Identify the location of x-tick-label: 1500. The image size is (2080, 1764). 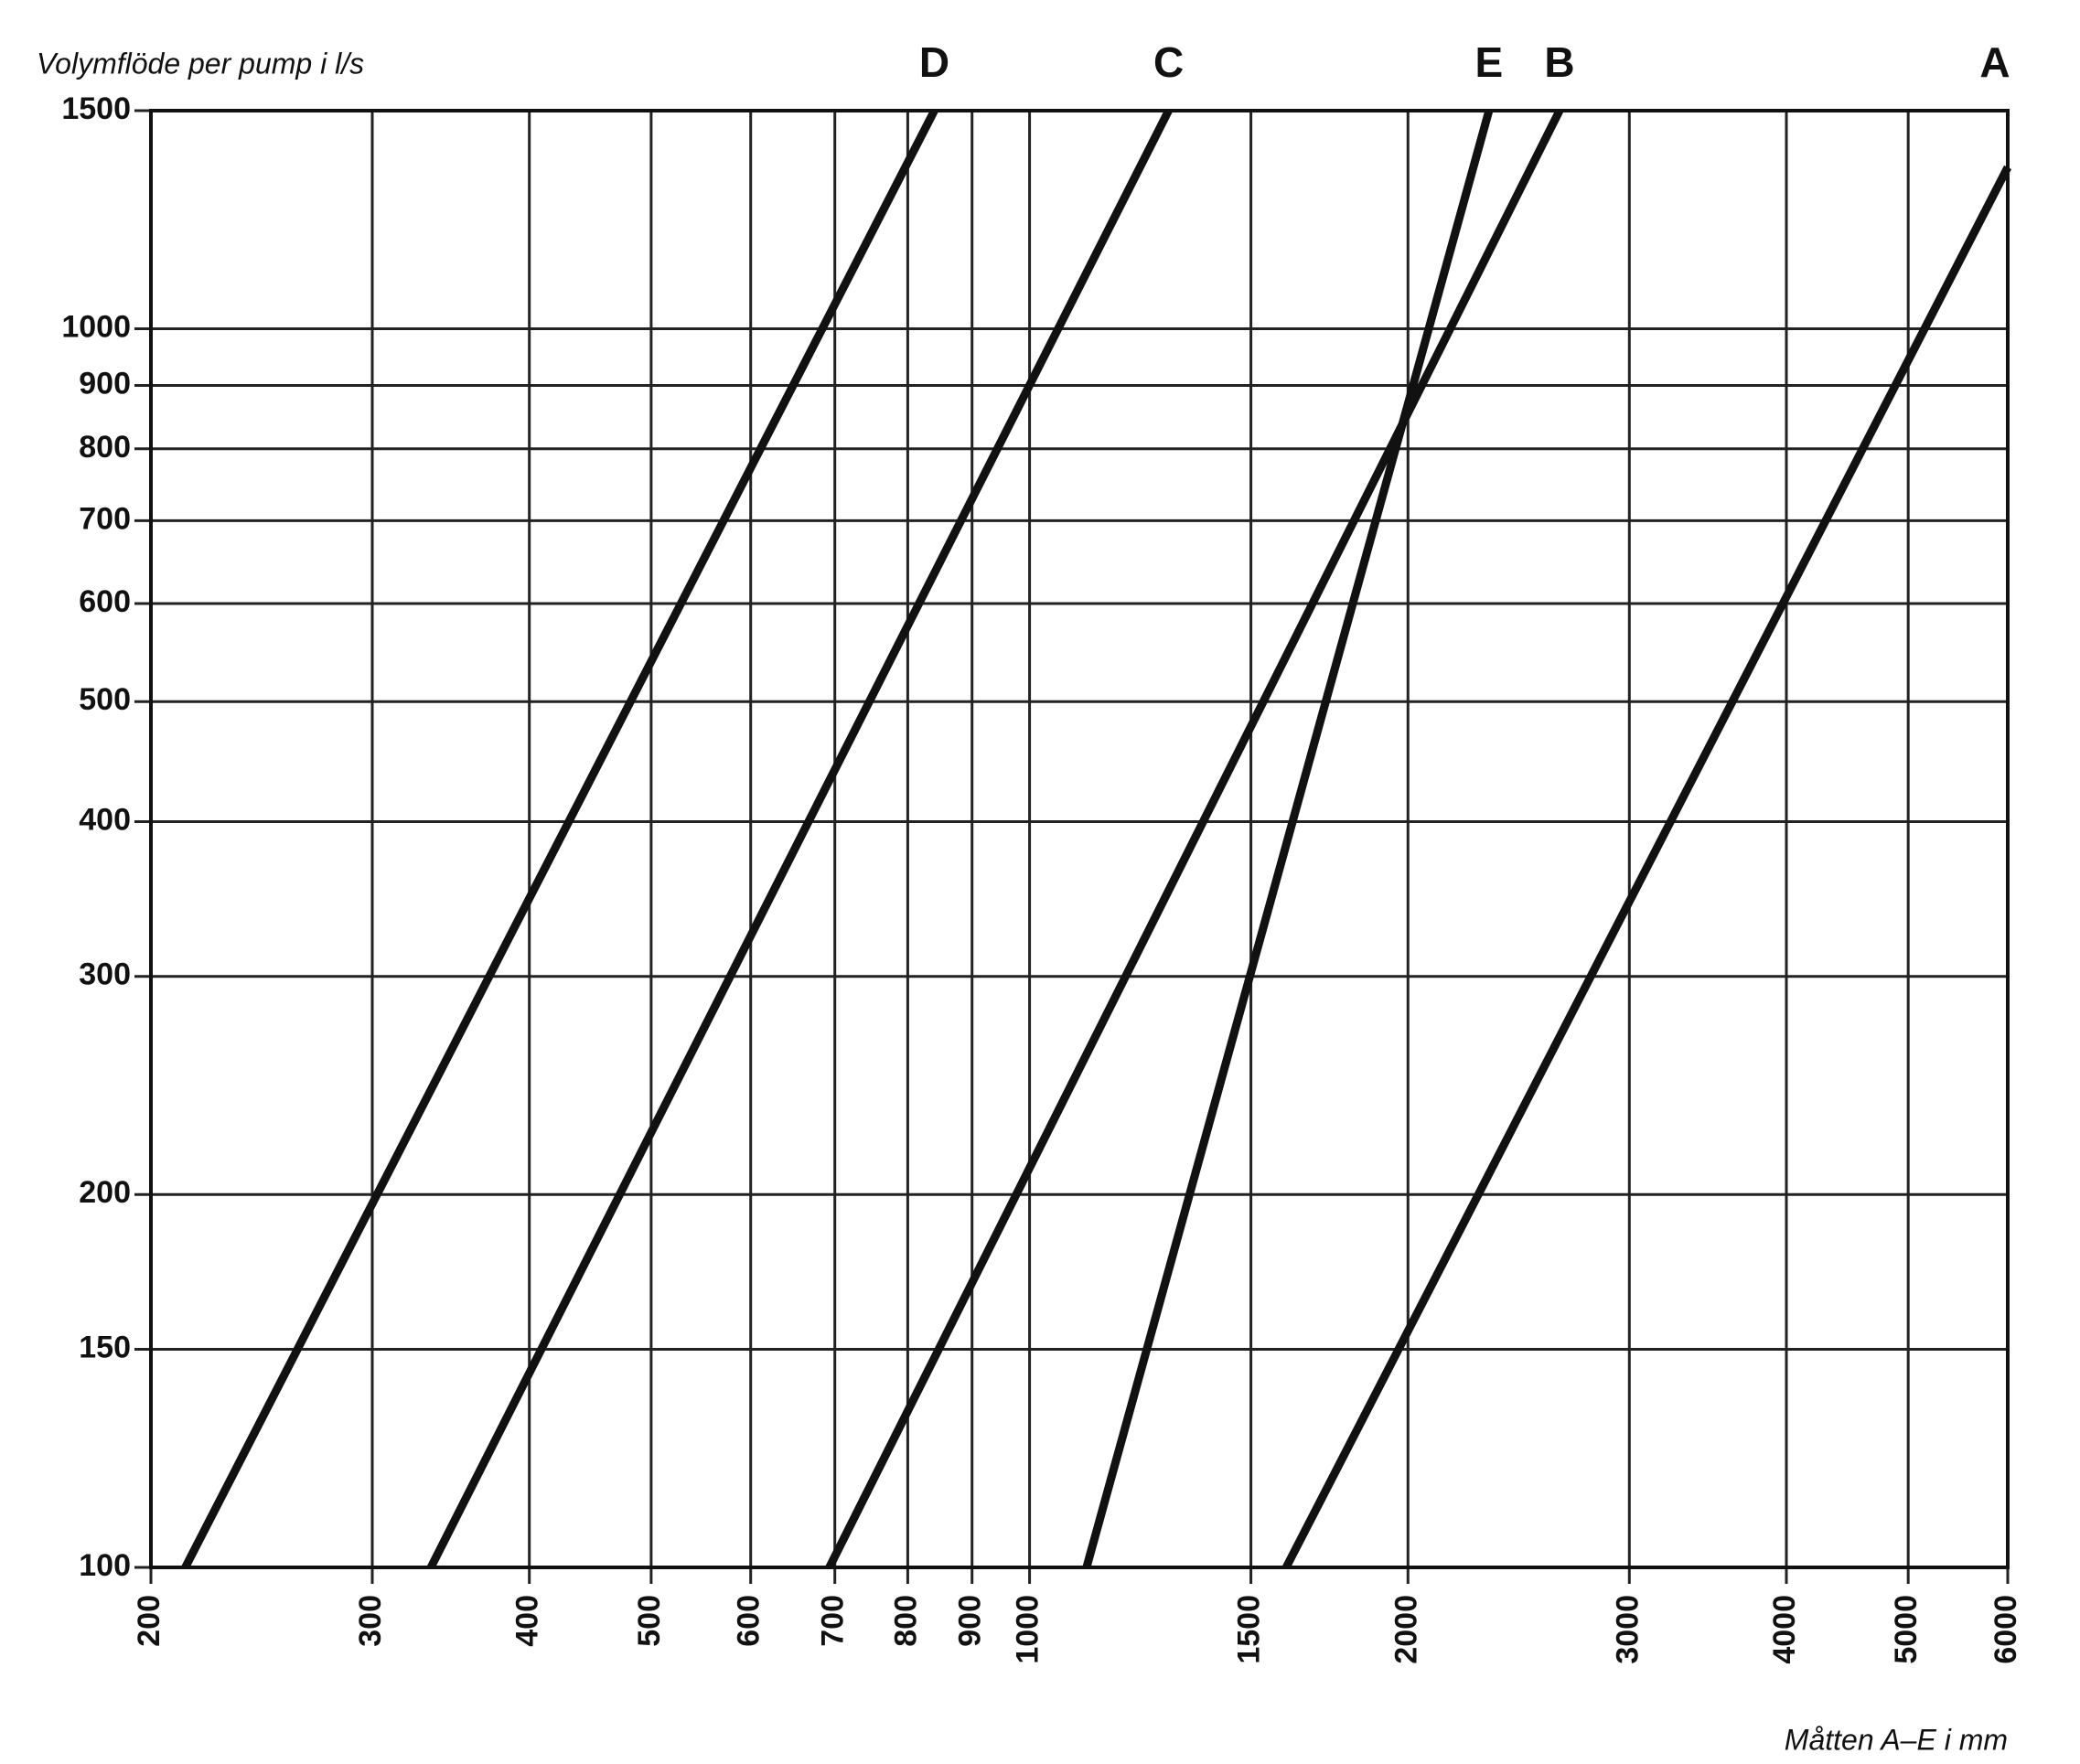
(1249, 1629).